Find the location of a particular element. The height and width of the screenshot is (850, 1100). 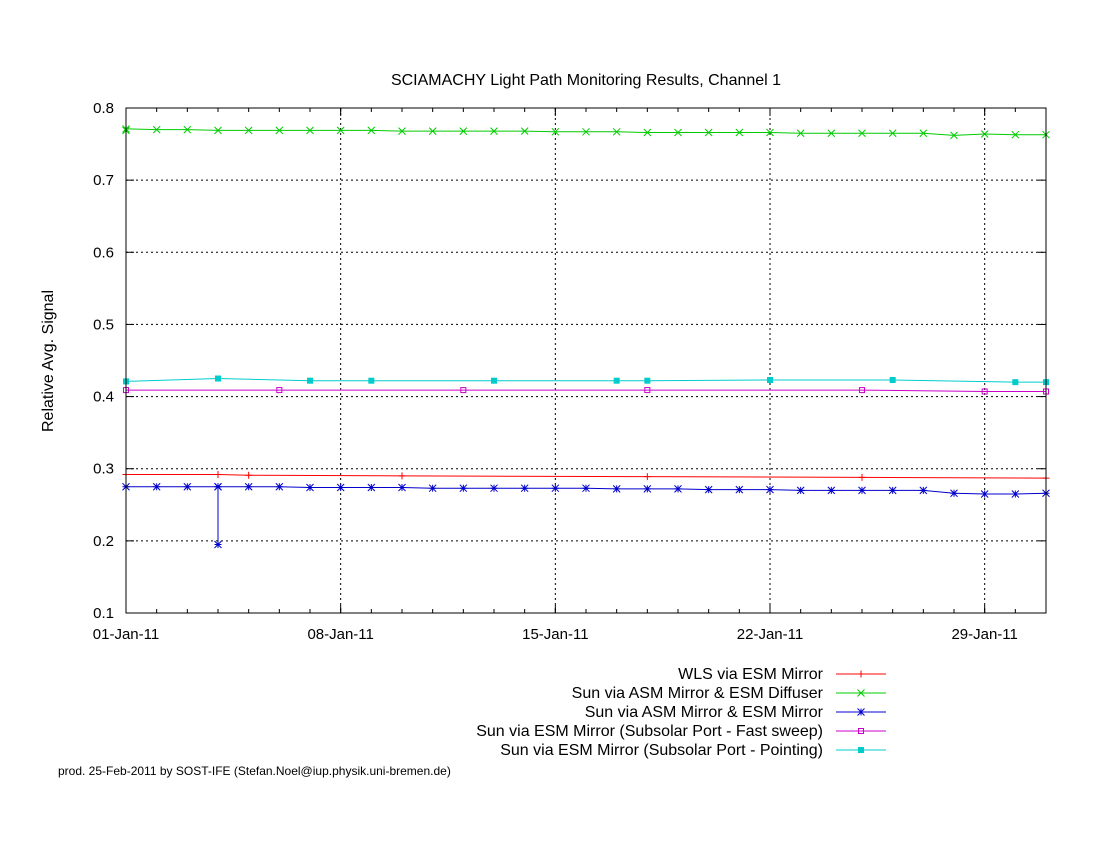

legend-label: Sun via ASM Mirror & ESM Mirror is located at coordinates (704, 712).